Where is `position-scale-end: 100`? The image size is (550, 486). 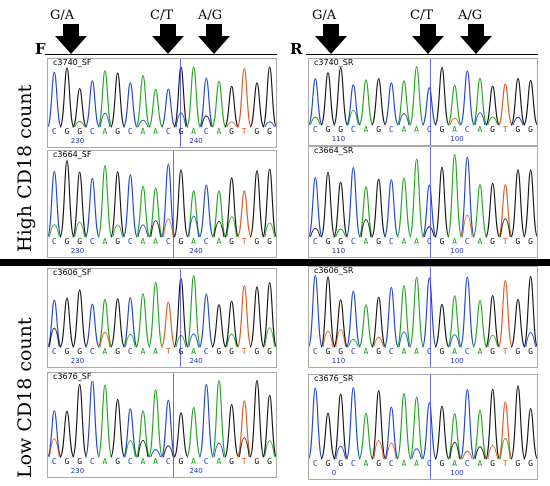
position-scale-end: 100 is located at coordinates (457, 361).